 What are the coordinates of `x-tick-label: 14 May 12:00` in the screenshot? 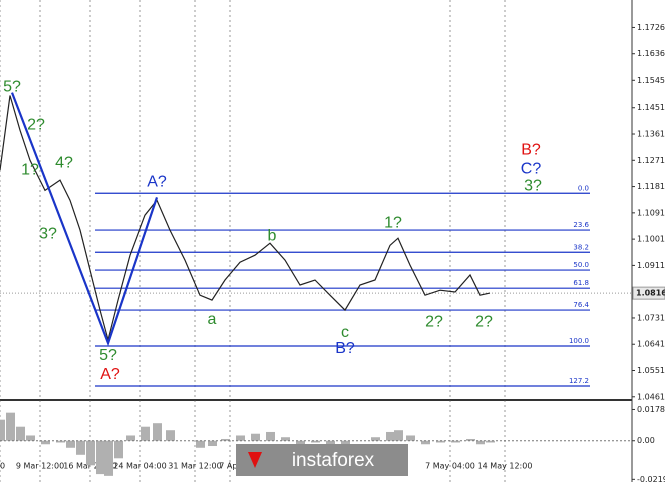 It's located at (505, 466).